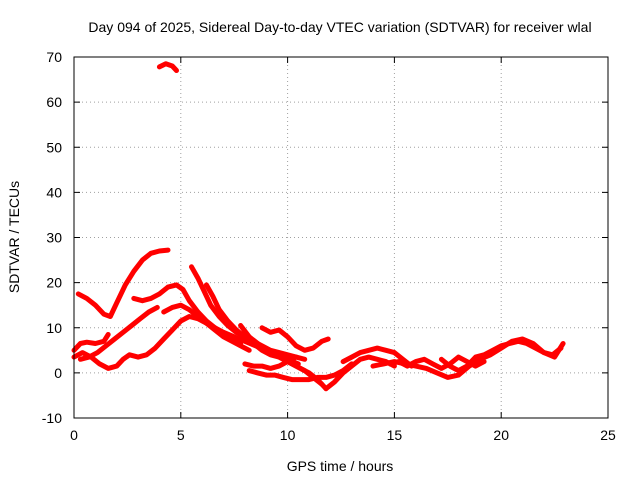  Describe the element at coordinates (501, 435) in the screenshot. I see `x-tick-label: 20` at that location.